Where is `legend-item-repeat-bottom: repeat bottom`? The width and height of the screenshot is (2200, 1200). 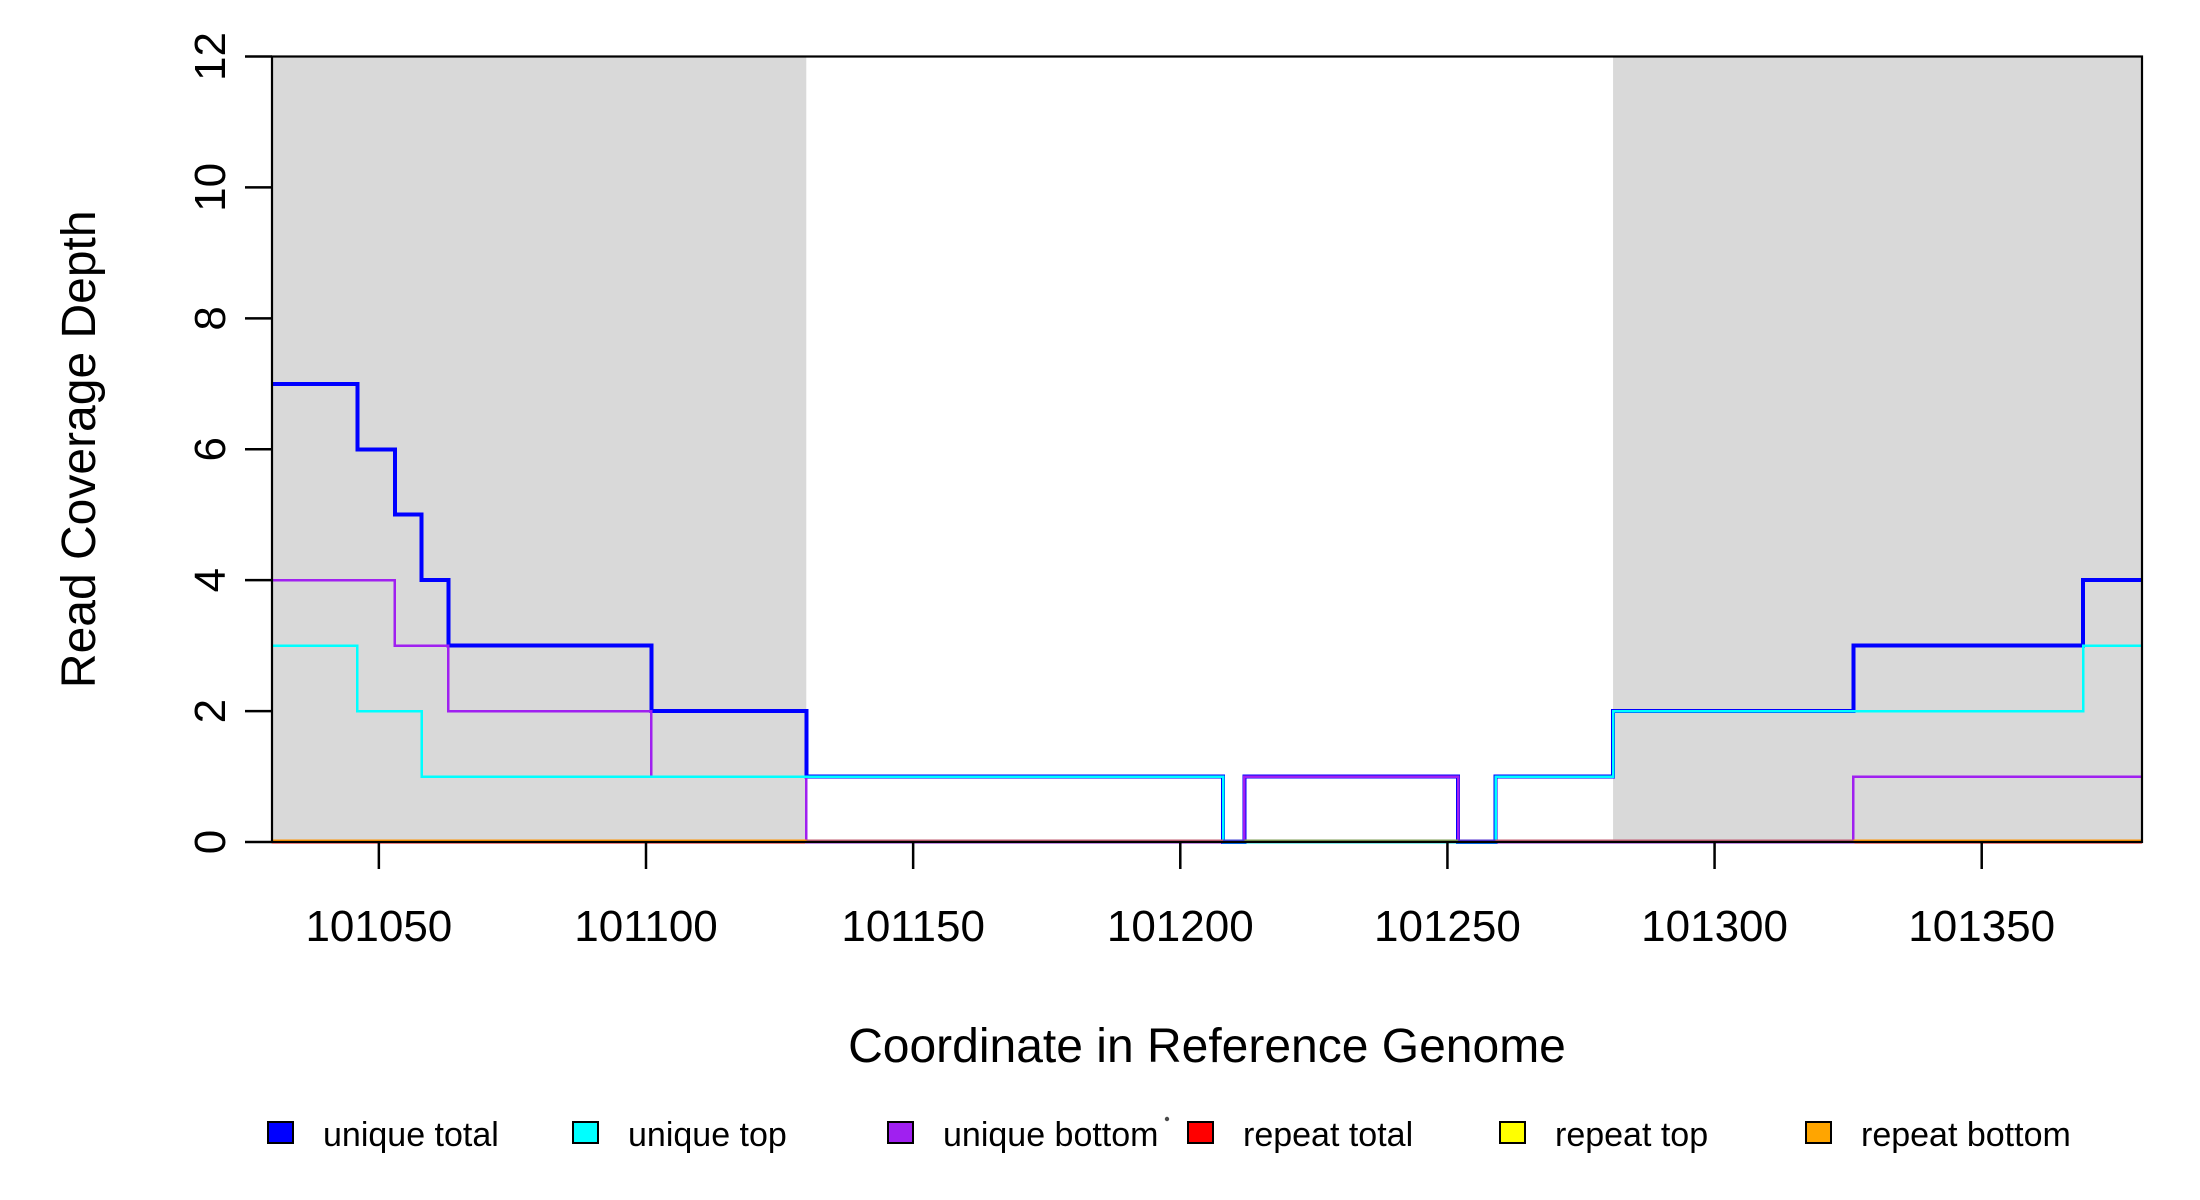 legend-item-repeat-bottom: repeat bottom is located at coordinates (1938, 1135).